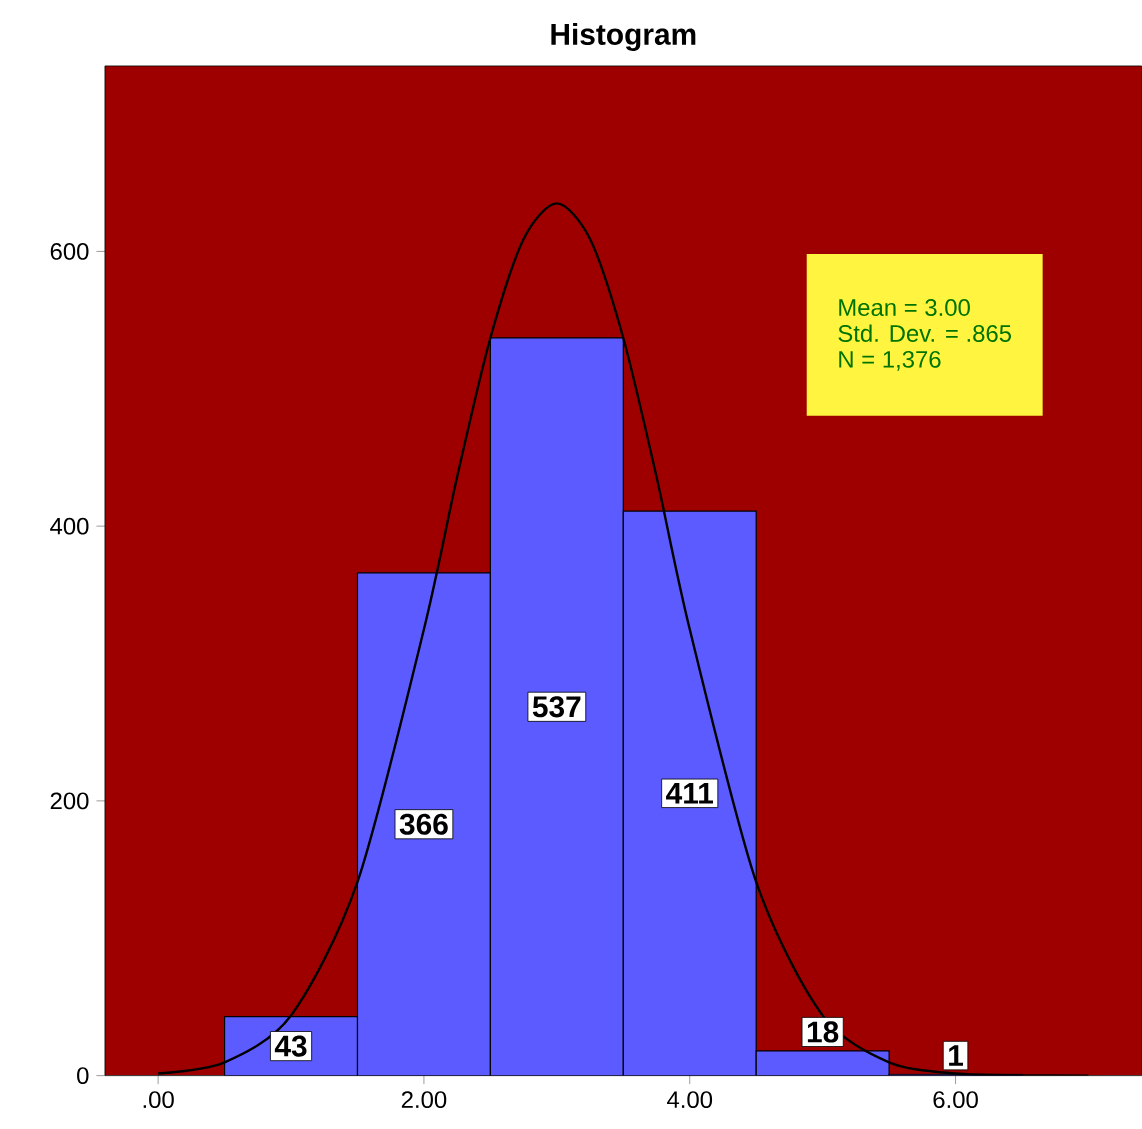 The width and height of the screenshot is (1142, 1129). What do you see at coordinates (955, 1100) in the screenshot?
I see `x-tick-label: 6.00` at bounding box center [955, 1100].